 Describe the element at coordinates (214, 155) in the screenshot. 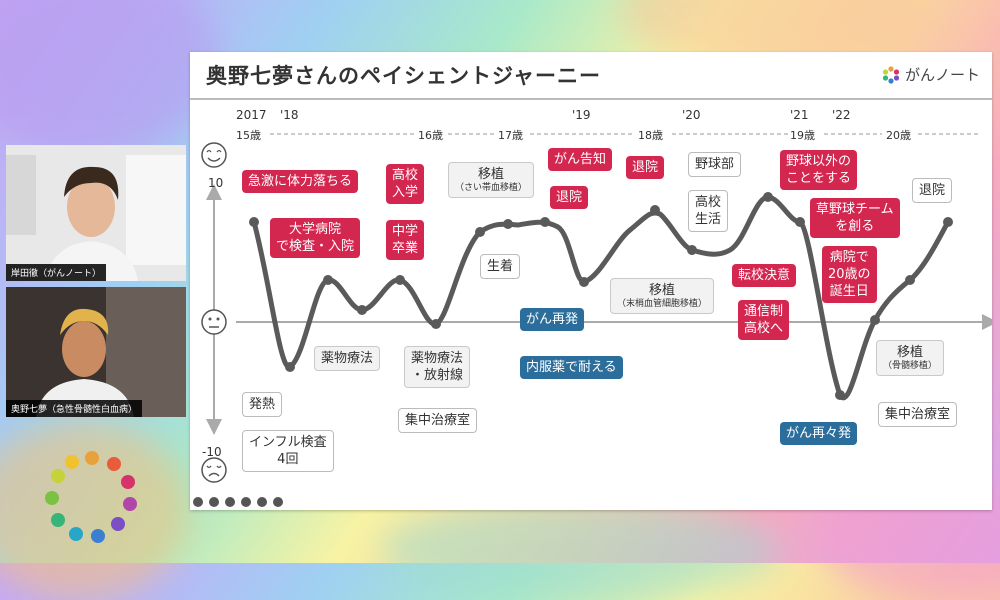

I see `happy-face-icon` at that location.